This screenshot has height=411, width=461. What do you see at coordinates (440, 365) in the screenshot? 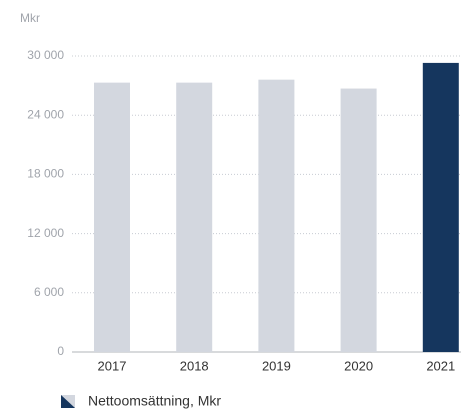
I see `x-tick-label: 2021` at bounding box center [440, 365].